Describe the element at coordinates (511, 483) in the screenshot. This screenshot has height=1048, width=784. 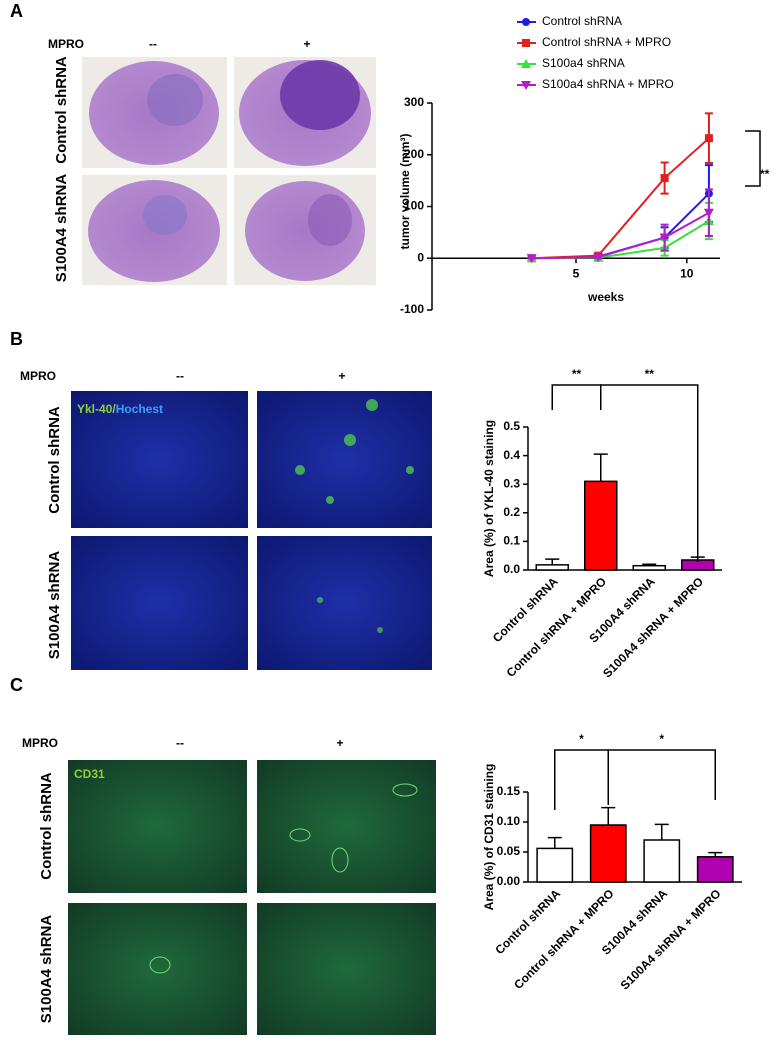
I see `y-tick-label: 0.3` at that location.